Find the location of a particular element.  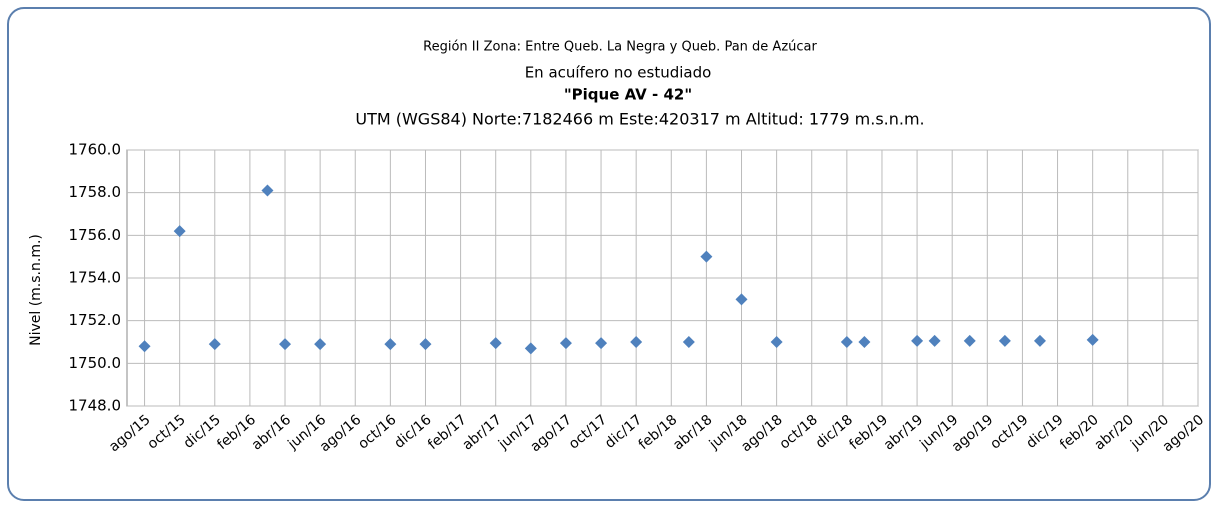

y-tick-label: 1760.0 is located at coordinates (95, 150).